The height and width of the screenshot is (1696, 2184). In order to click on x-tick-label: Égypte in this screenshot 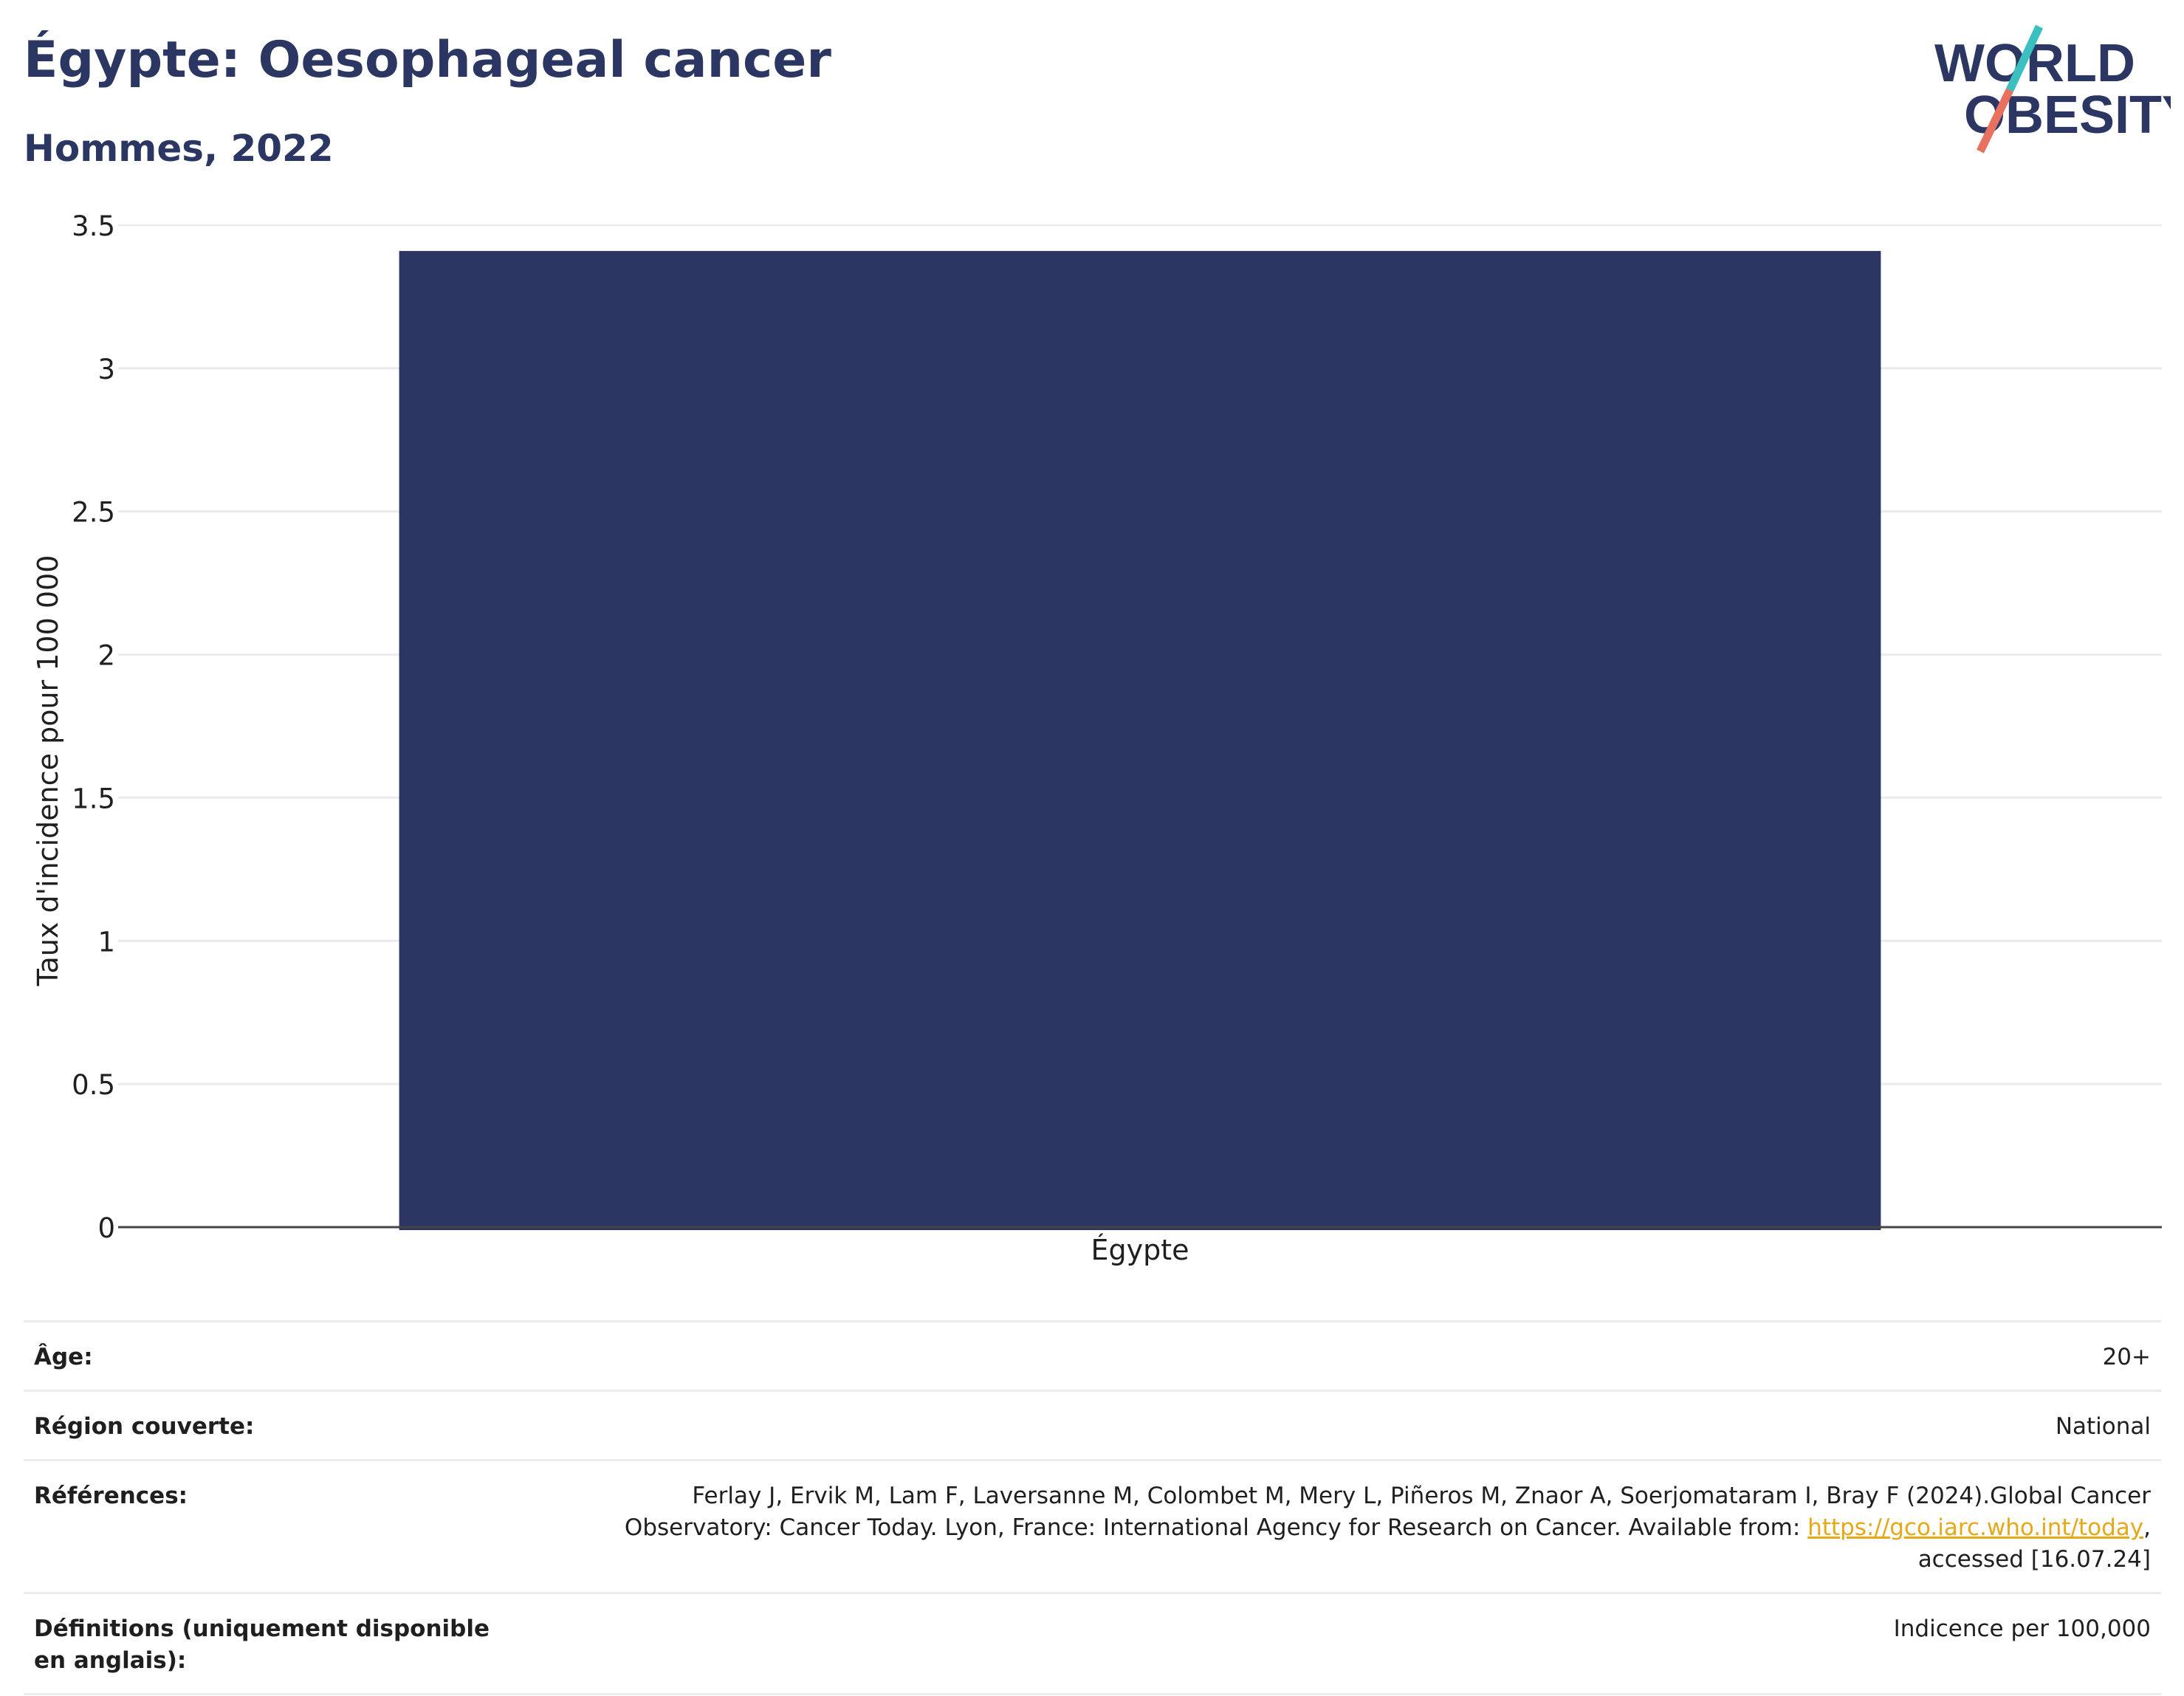, I will do `click(1140, 1250)`.